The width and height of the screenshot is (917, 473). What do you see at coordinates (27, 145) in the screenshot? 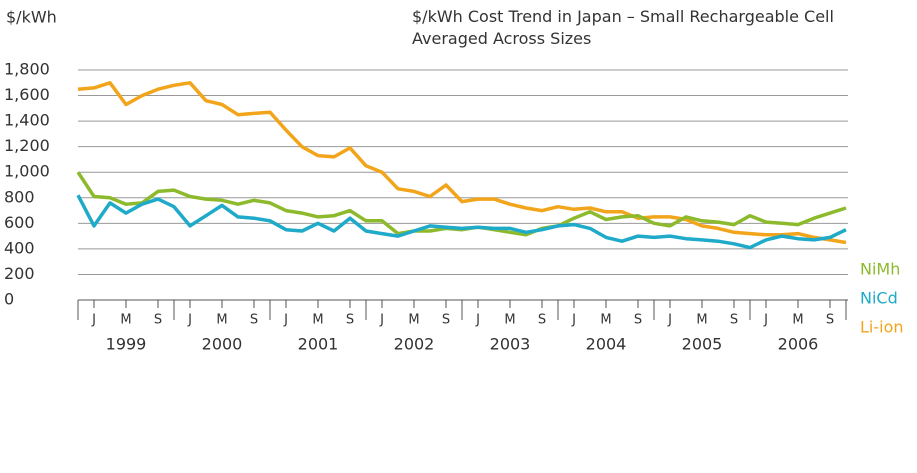
I see `y-tick-label: 1,200` at bounding box center [27, 145].